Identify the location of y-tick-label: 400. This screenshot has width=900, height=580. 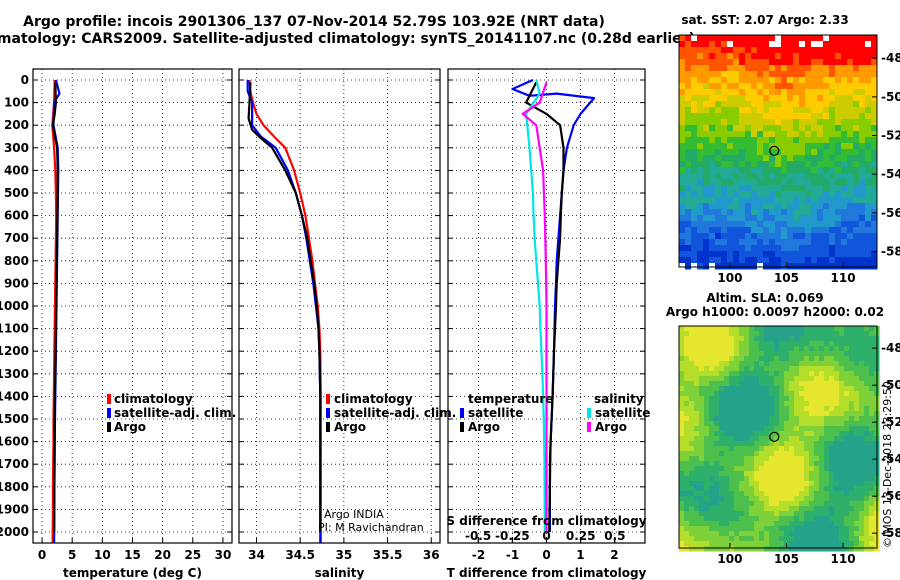
(16, 170).